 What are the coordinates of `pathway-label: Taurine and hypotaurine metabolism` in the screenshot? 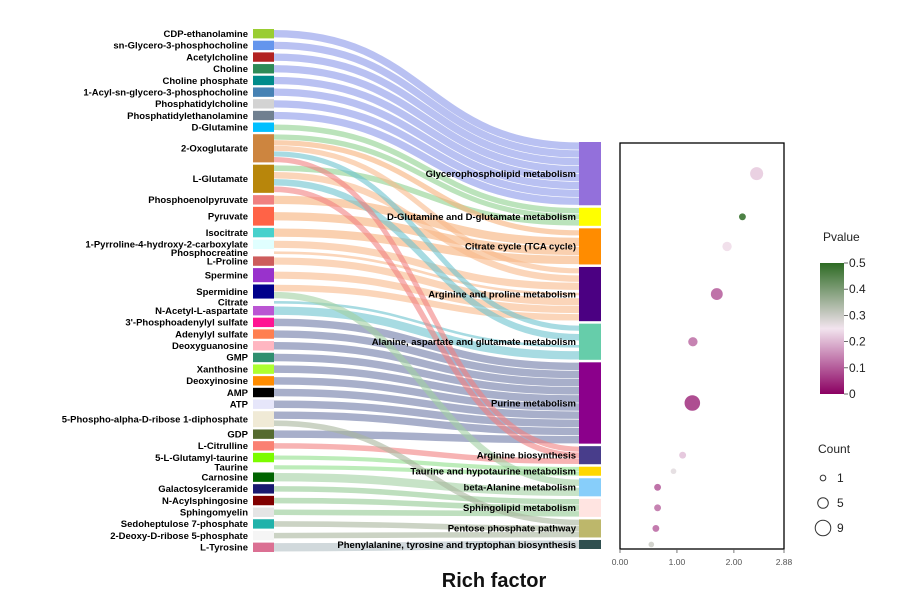 It's located at (493, 472).